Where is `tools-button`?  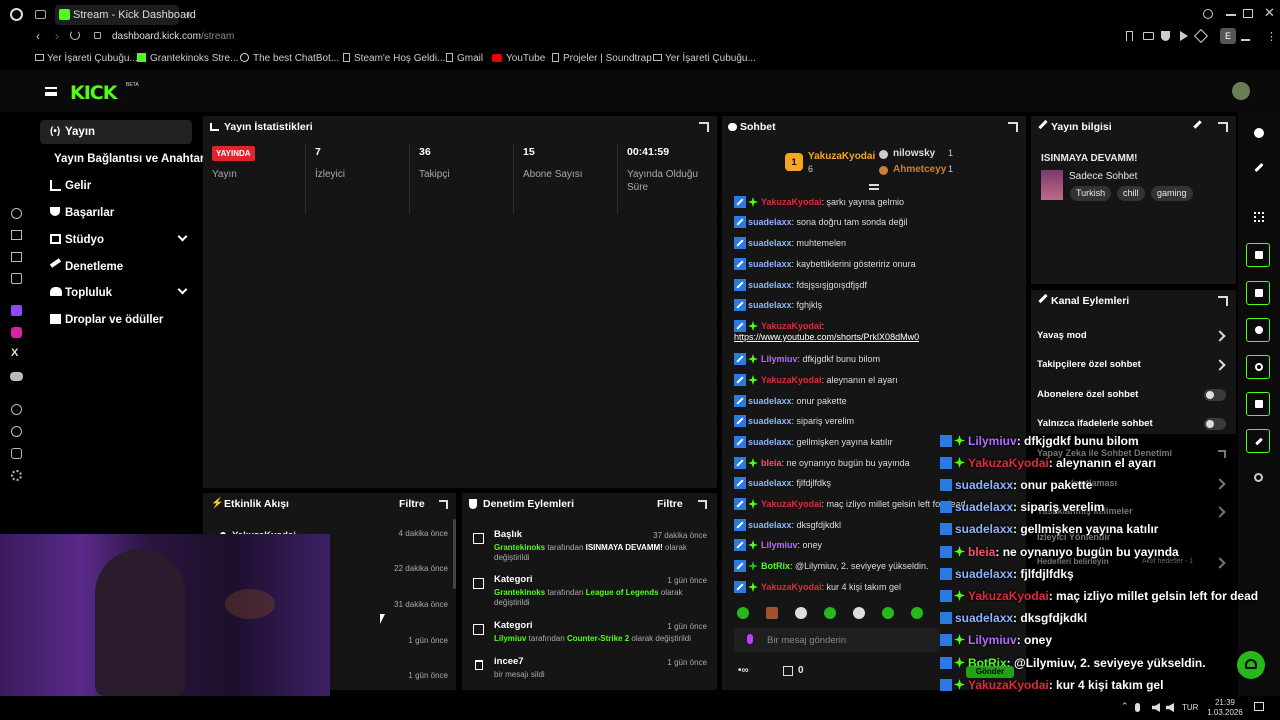 tools-button is located at coordinates (1258, 441).